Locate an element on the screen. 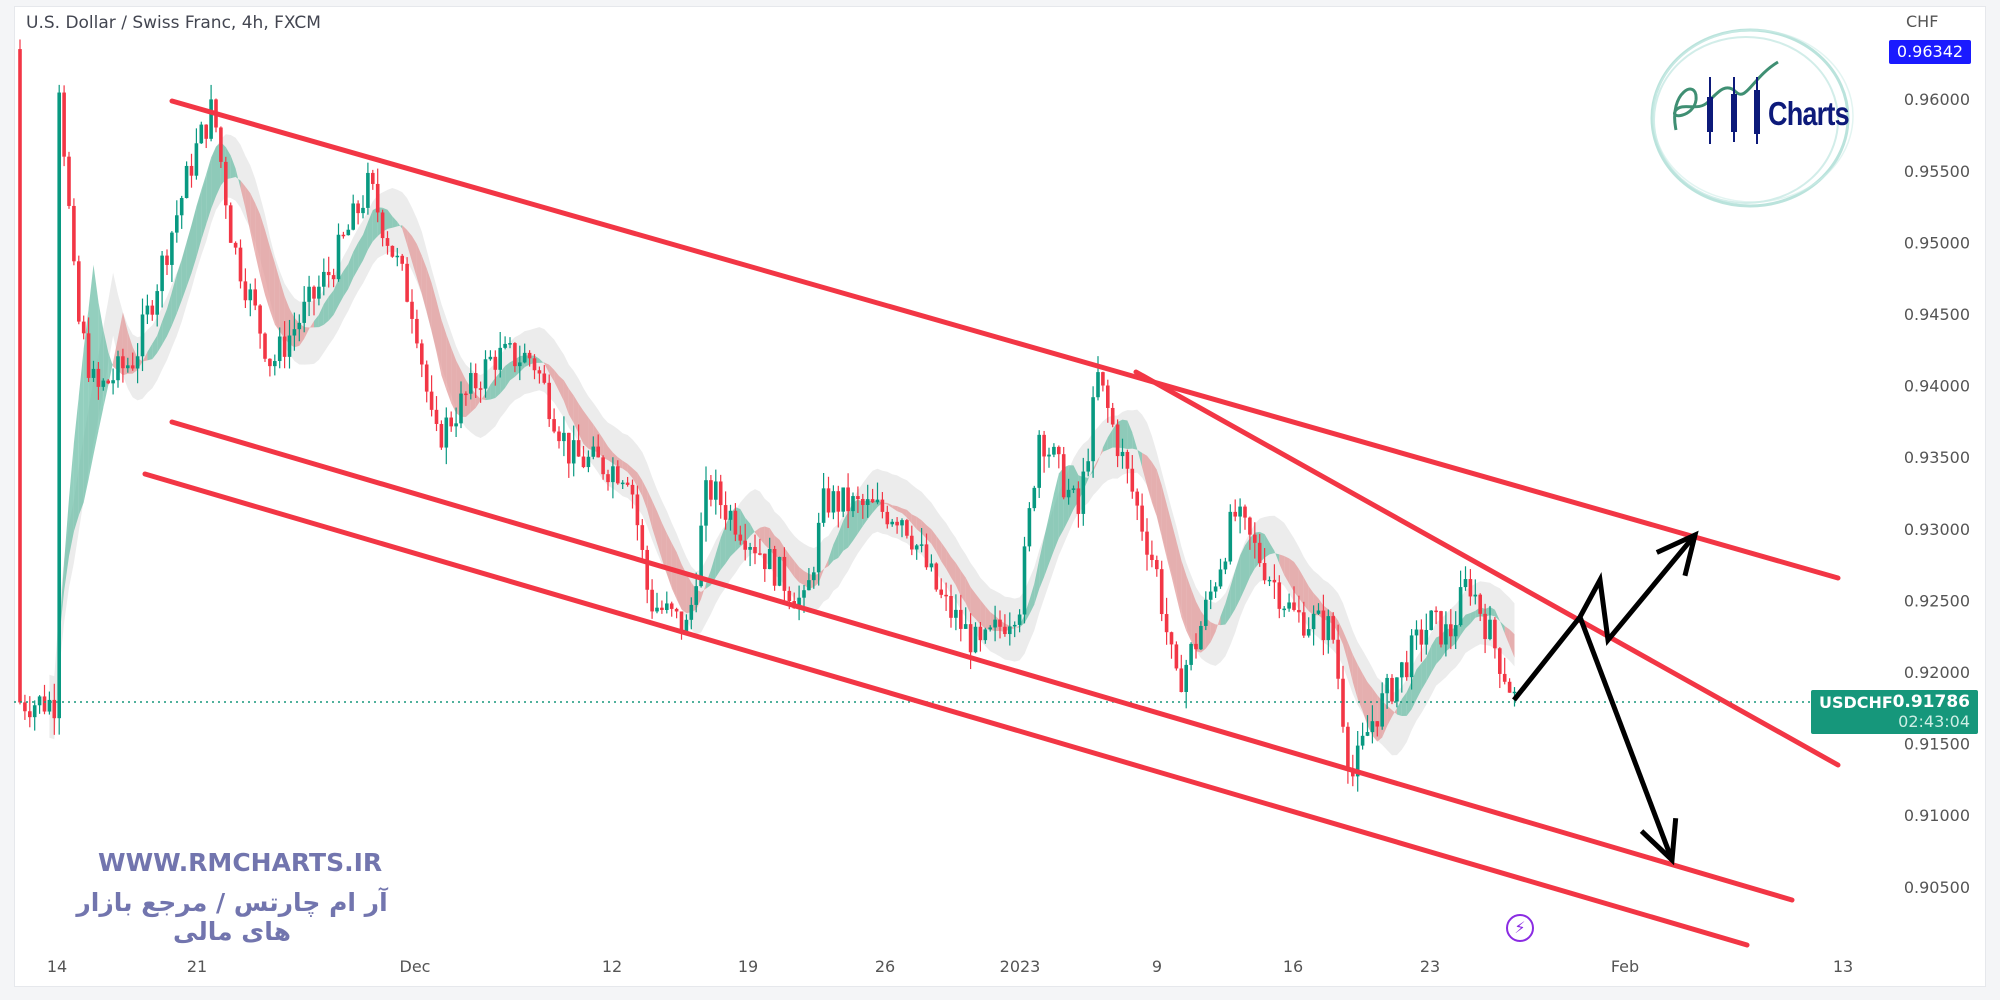 The width and height of the screenshot is (2000, 1000). high-price-badge: 0.96342 is located at coordinates (1930, 52).